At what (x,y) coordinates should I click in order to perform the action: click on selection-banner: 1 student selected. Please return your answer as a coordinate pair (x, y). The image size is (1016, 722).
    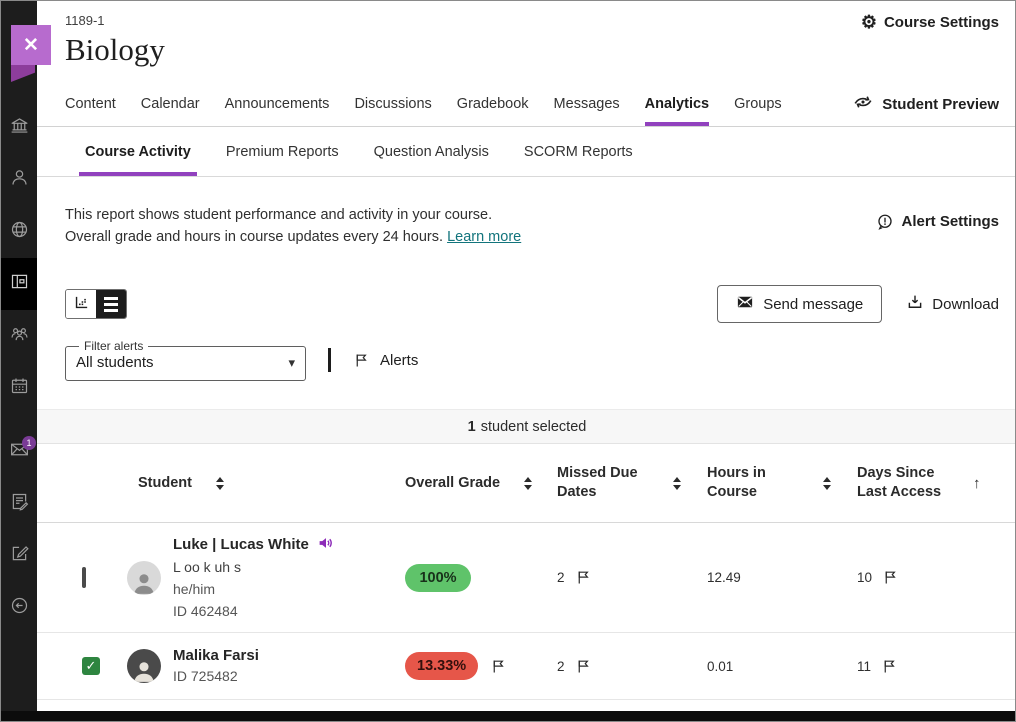
    Looking at the image, I should click on (526, 426).